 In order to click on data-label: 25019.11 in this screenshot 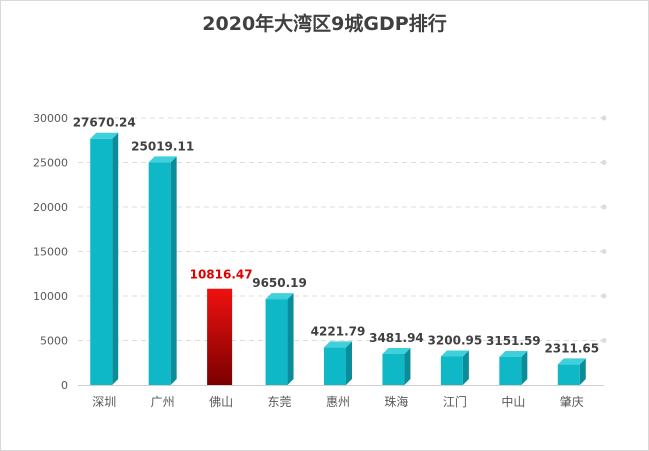, I will do `click(162, 146)`.